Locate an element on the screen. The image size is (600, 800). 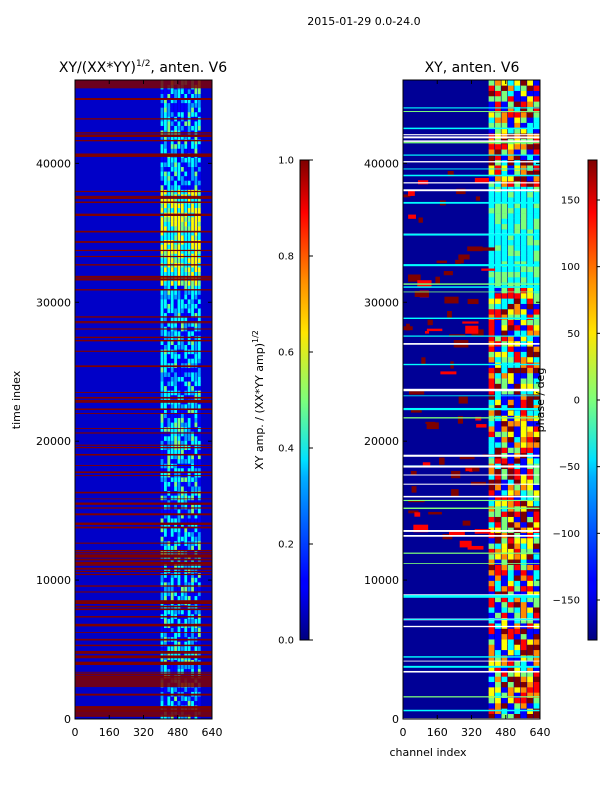
left-y-tick-label: 0 is located at coordinates (67, 719).